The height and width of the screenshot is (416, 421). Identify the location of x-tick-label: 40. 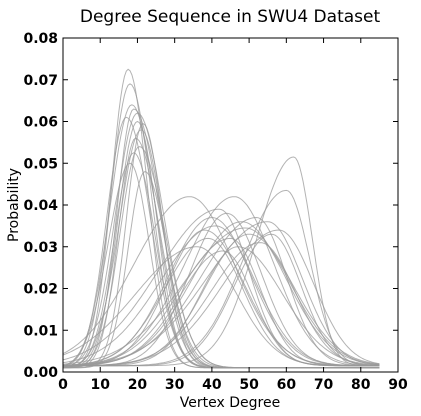
(212, 385).